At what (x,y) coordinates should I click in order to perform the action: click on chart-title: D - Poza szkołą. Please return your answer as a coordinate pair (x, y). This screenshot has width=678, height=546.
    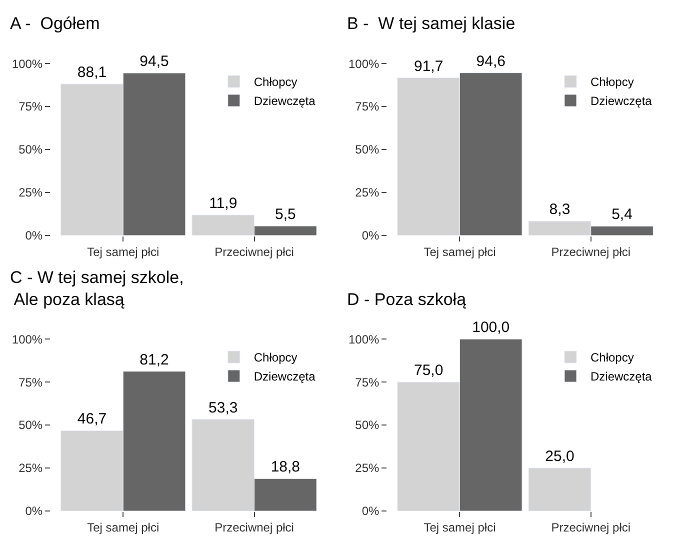
    Looking at the image, I should click on (407, 299).